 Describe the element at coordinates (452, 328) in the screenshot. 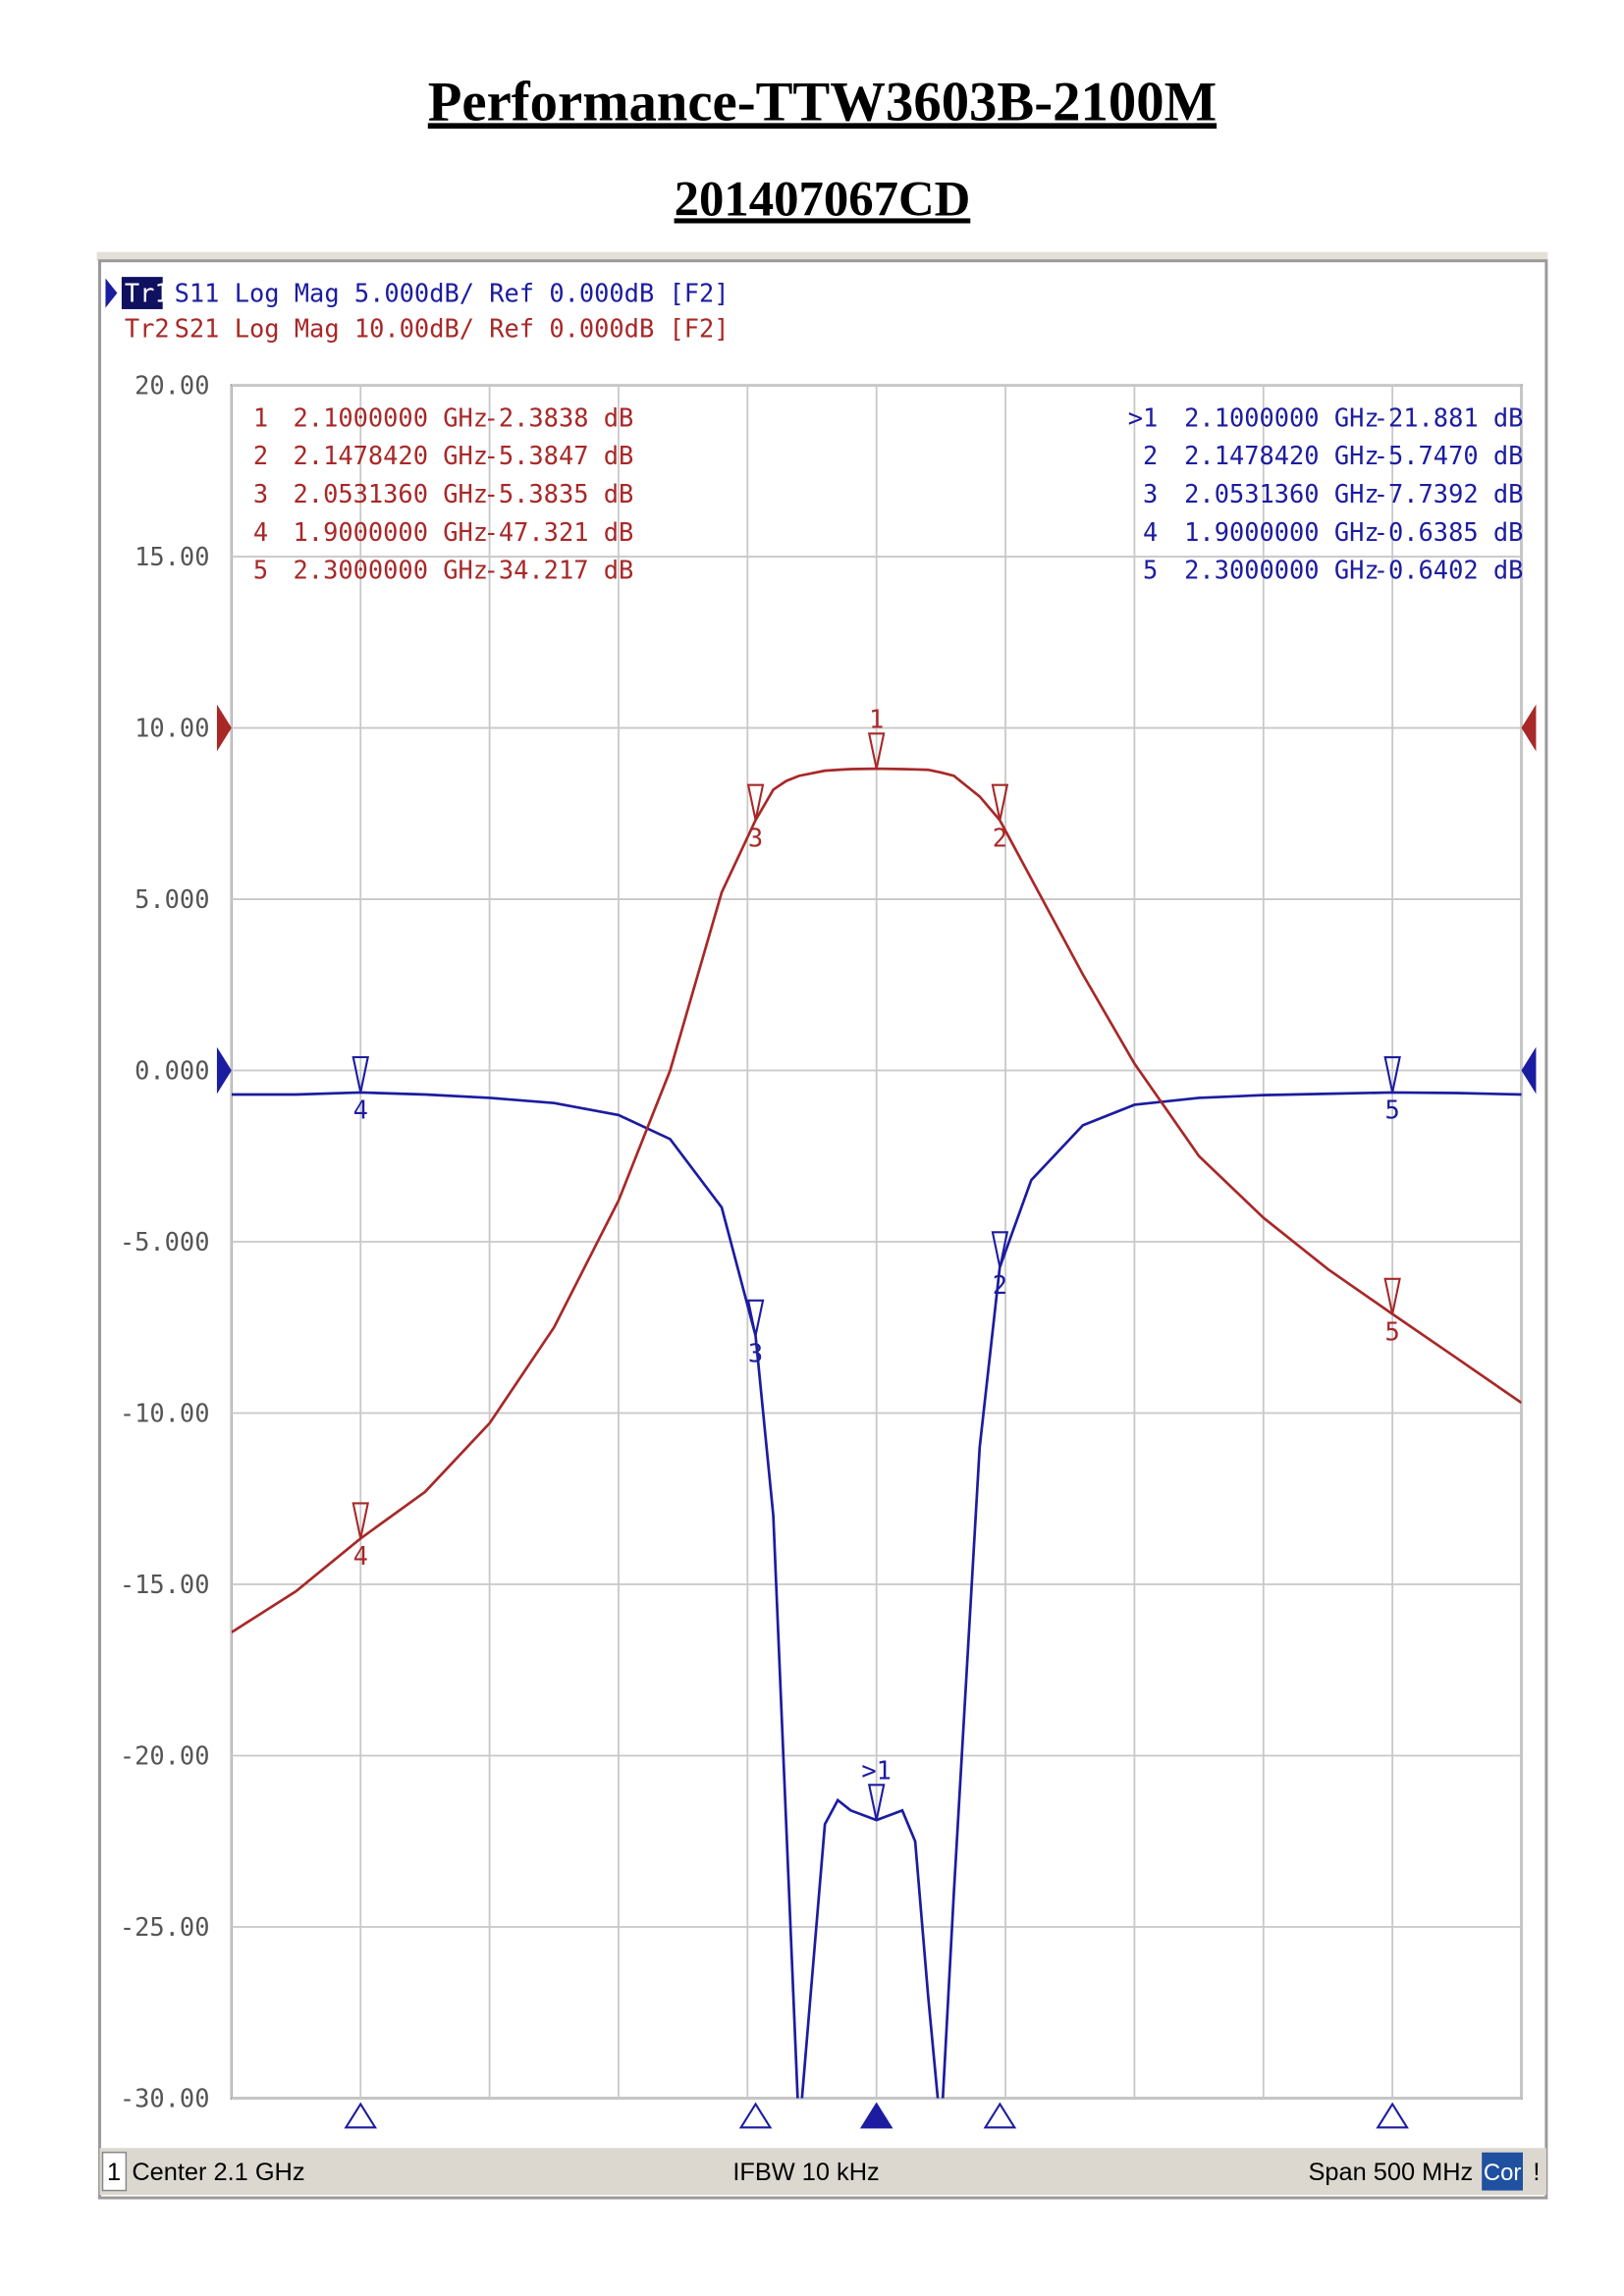

I see `trace-info: S21 Log Mag 10.00dB/ Ref 0.000dB [F2]` at that location.